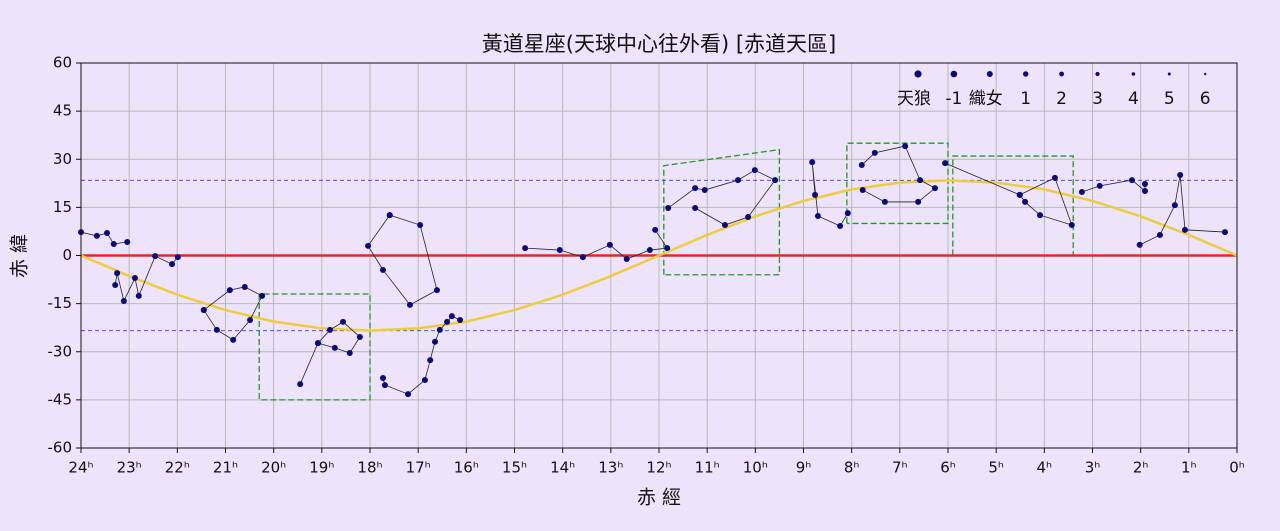 This screenshot has width=1280, height=531. Describe the element at coordinates (1189, 468) in the screenshot. I see `x-tick-label: 1ʰ` at that location.